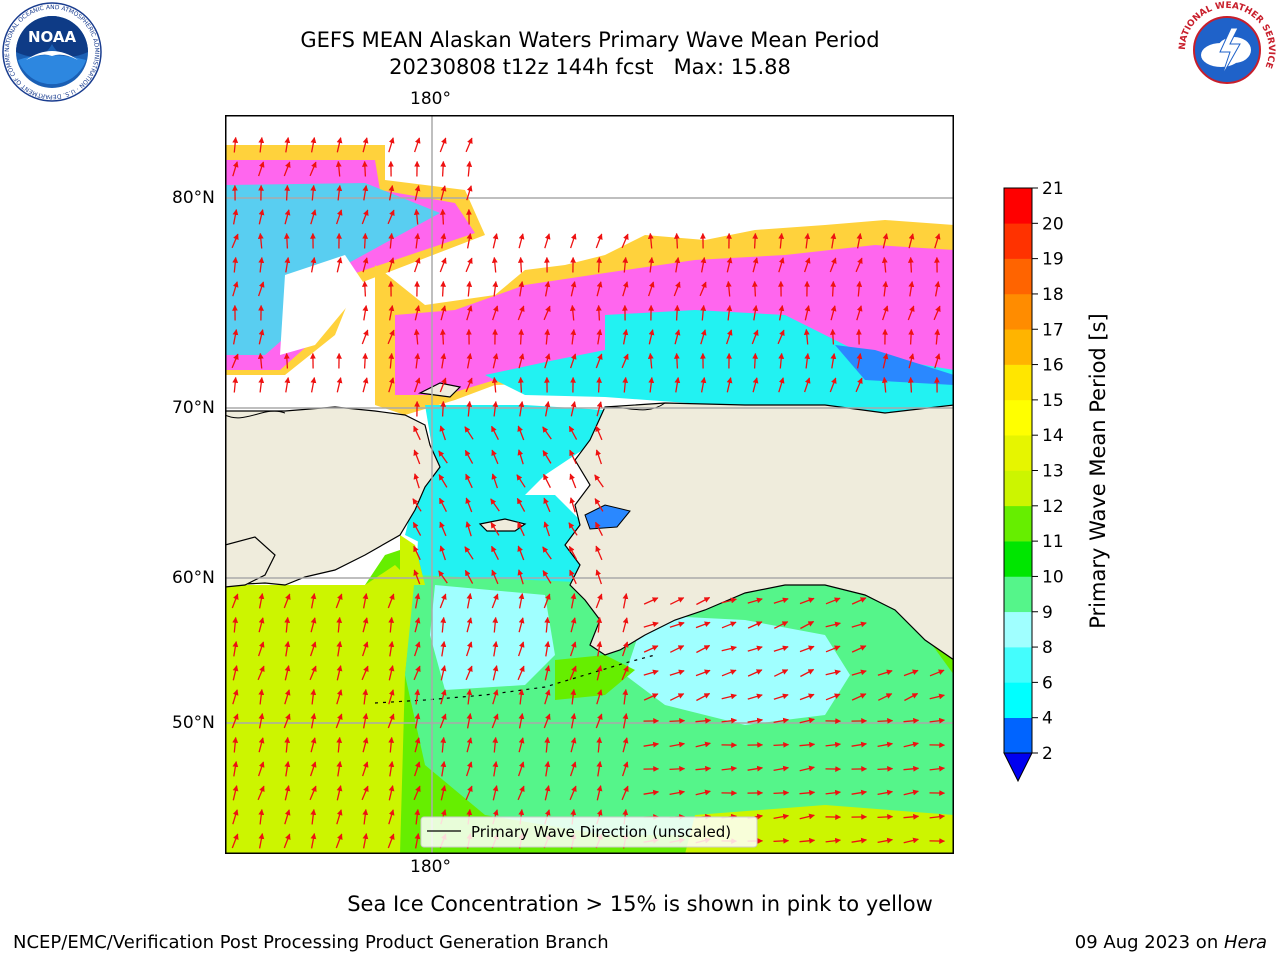 The width and height of the screenshot is (1280, 960). What do you see at coordinates (439, 390) in the screenshot?
I see `wrangel-island` at bounding box center [439, 390].